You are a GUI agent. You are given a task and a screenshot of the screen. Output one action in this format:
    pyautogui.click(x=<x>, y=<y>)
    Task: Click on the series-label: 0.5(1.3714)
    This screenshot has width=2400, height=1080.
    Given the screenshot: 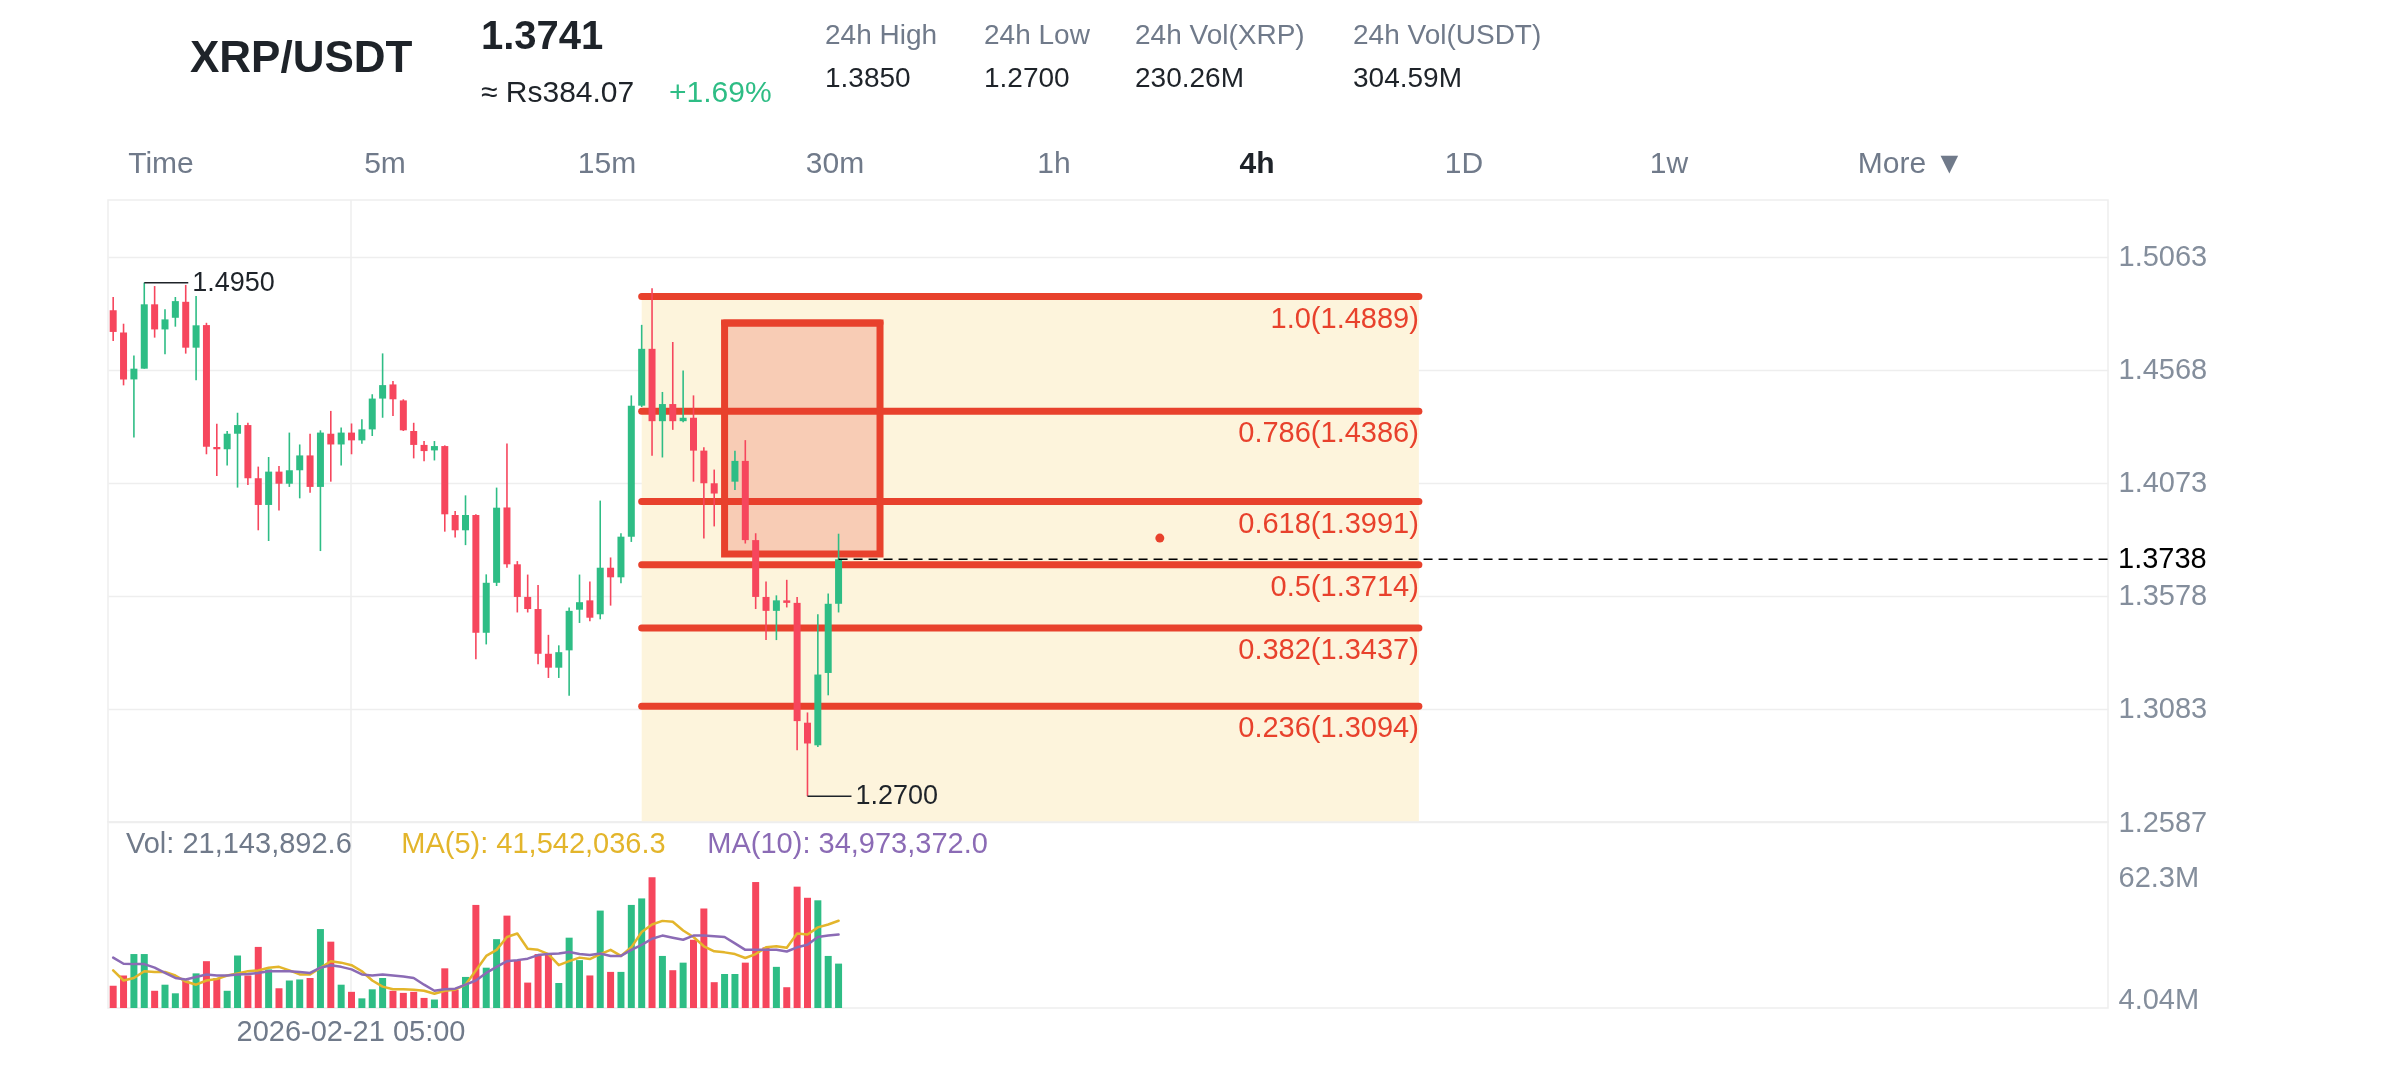 What is the action you would take?
    pyautogui.click(x=1344, y=585)
    